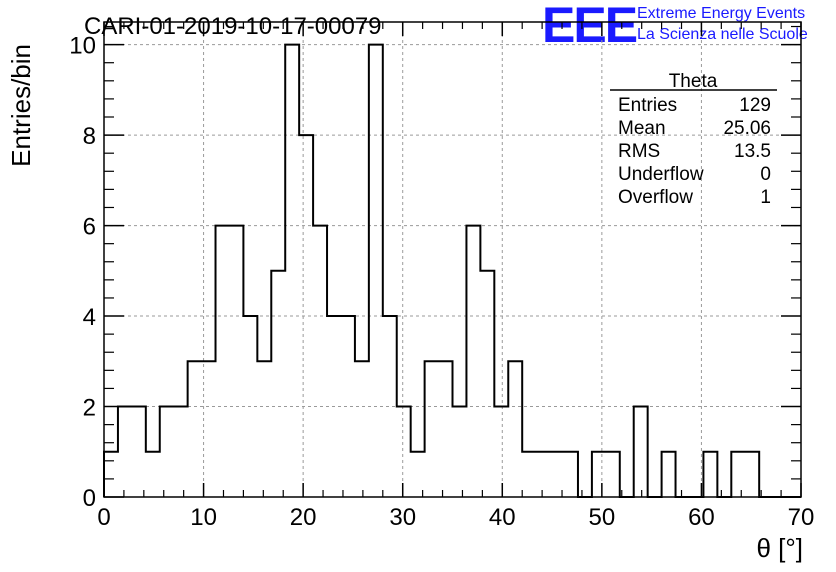 Image resolution: width=836 pixels, height=572 pixels. Describe the element at coordinates (303, 517) in the screenshot. I see `x-tick-label: 20` at that location.